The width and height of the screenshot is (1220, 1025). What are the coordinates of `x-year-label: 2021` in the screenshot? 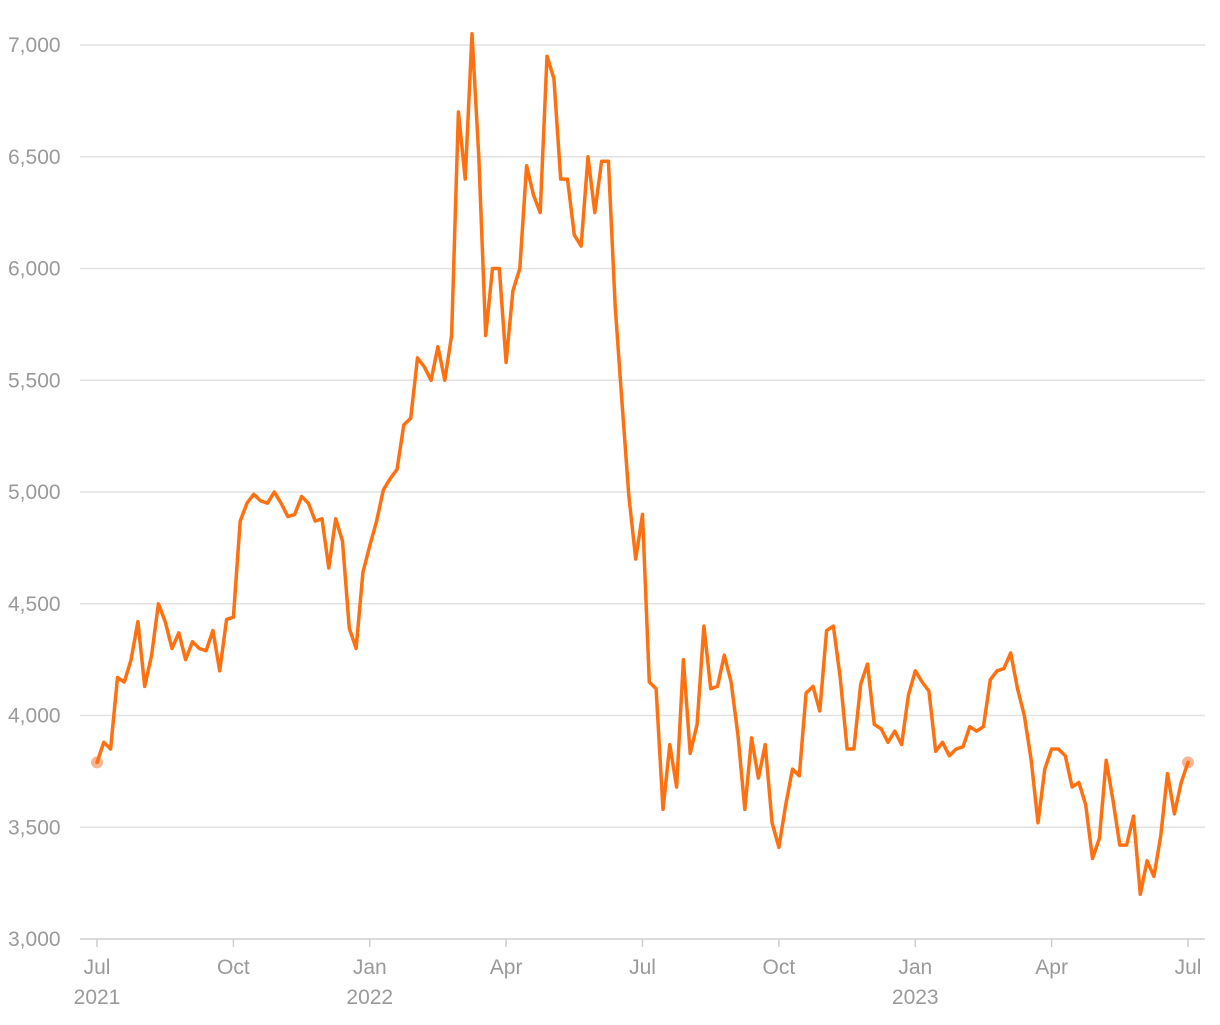 It's located at (97, 997).